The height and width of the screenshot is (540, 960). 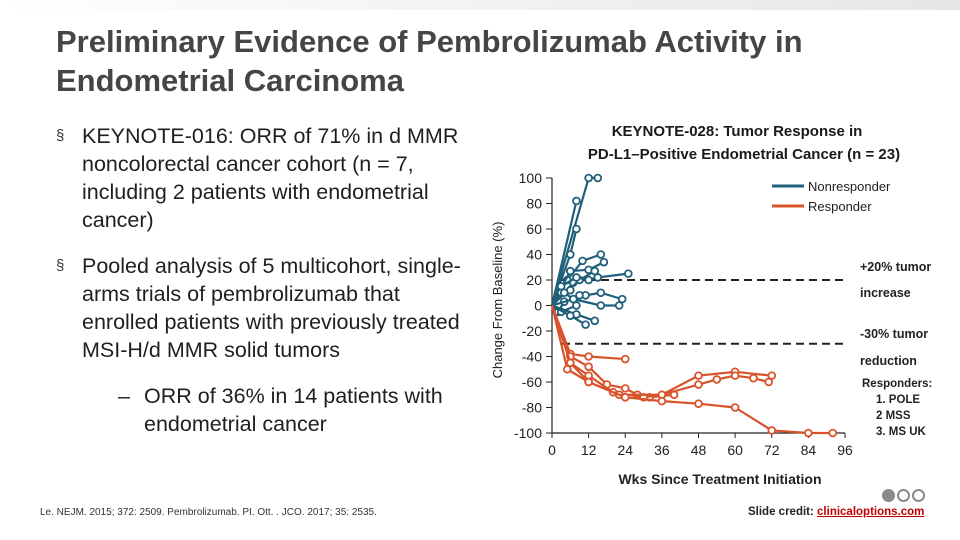 What do you see at coordinates (589, 450) in the screenshot?
I see `x-tick-label: 12` at bounding box center [589, 450].